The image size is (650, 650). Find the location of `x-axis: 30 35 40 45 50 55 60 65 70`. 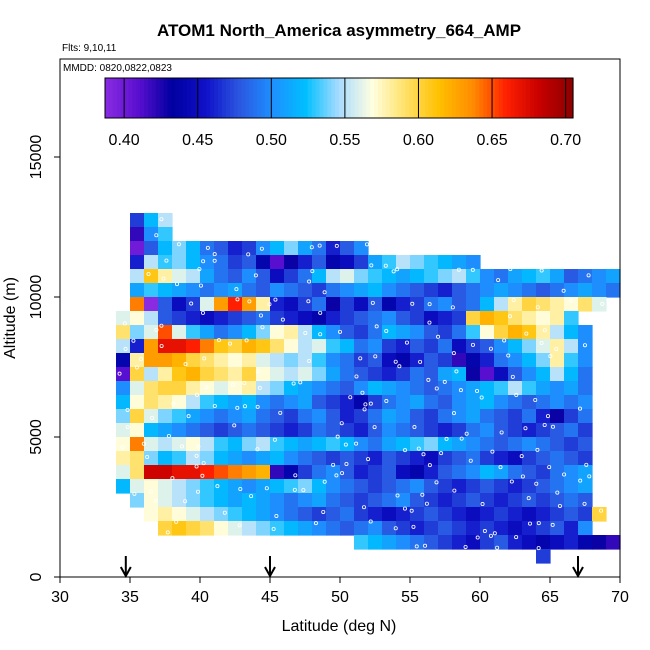

x-axis: 30 35 40 45 50 55 60 65 70 is located at coordinates (340, 591).